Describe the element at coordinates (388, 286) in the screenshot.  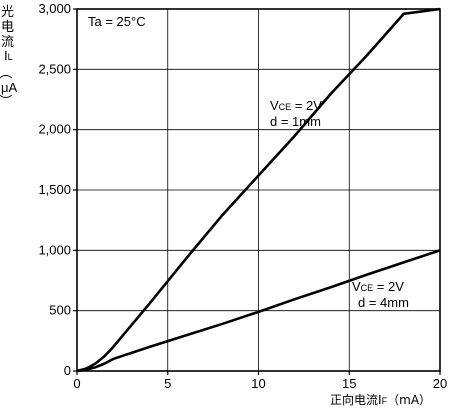
I see `series-2-label-rest: = 2V` at that location.